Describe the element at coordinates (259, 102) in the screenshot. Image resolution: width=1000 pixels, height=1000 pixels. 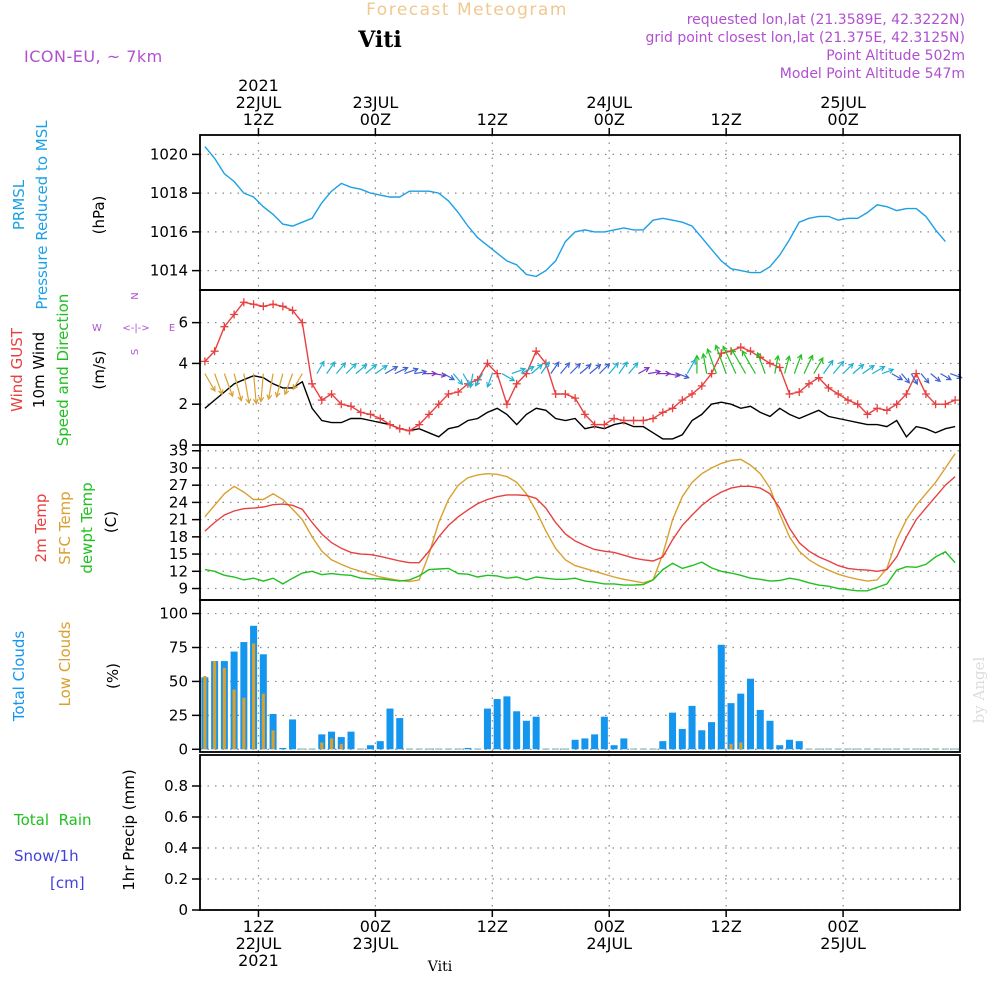
I see `top-time-label: 22JUL` at that location.